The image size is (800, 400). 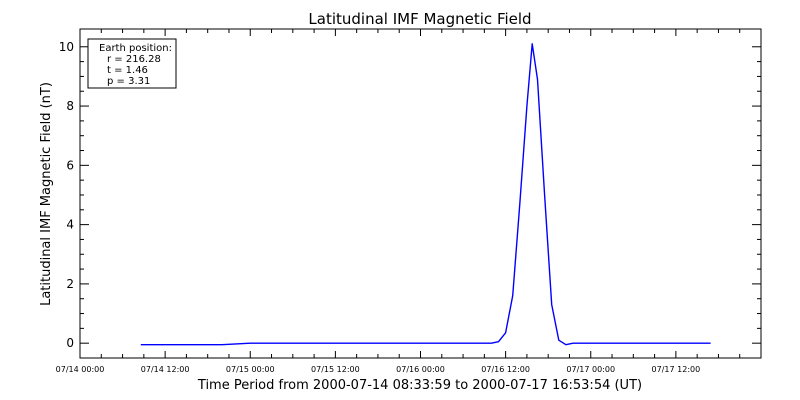 I want to click on y-tick-label: 2, so click(x=70, y=284).